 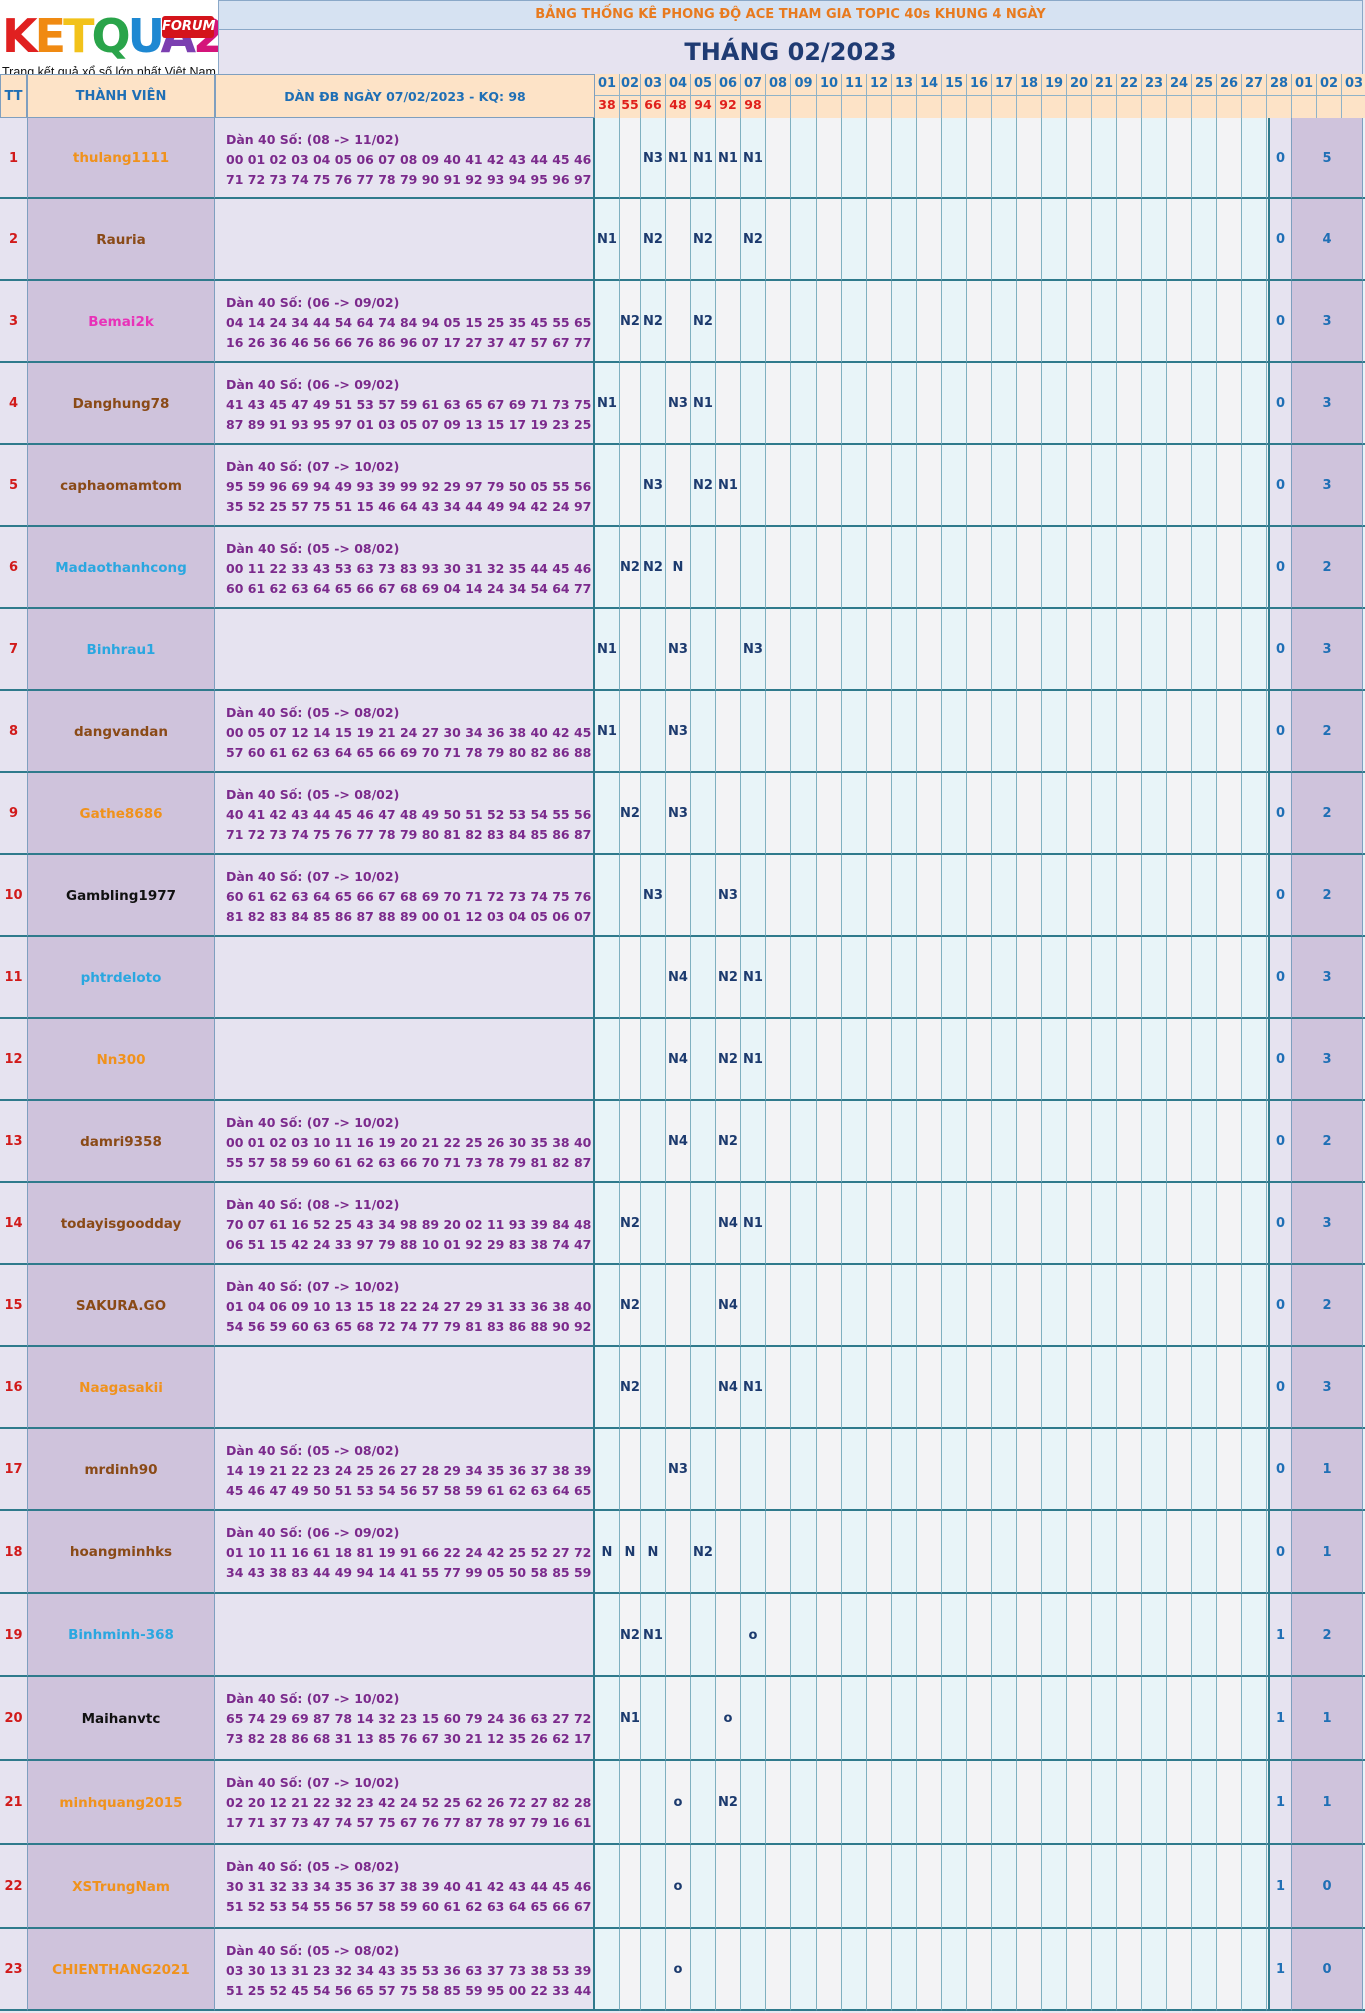 I want to click on month-title: THÁNG 02/2023, so click(x=790, y=52).